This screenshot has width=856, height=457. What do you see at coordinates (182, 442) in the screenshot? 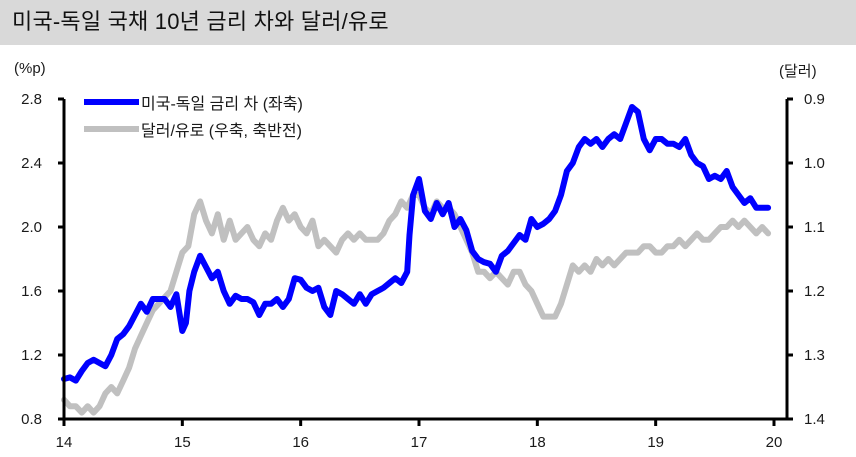
I see `x-tick-label: 15` at bounding box center [182, 442].